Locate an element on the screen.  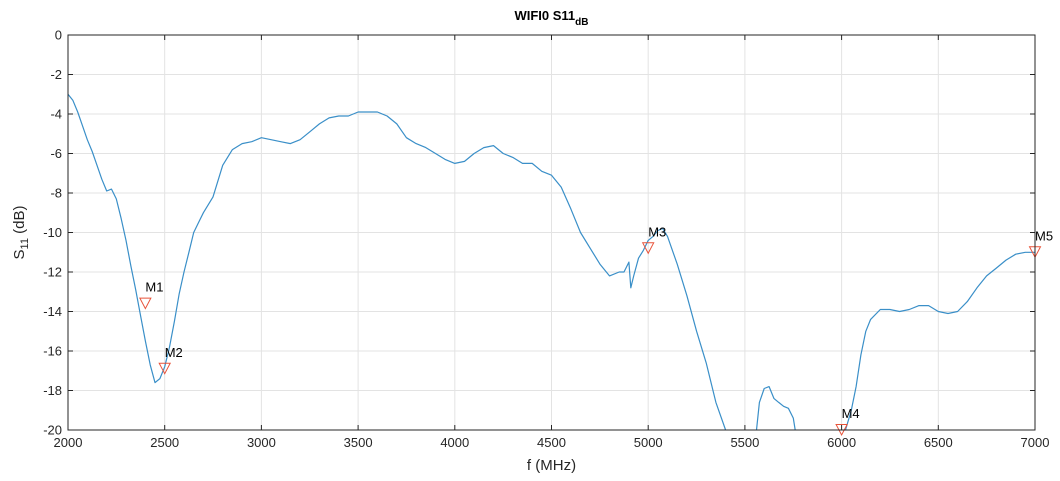
x-tick-label: 6000 is located at coordinates (841, 442).